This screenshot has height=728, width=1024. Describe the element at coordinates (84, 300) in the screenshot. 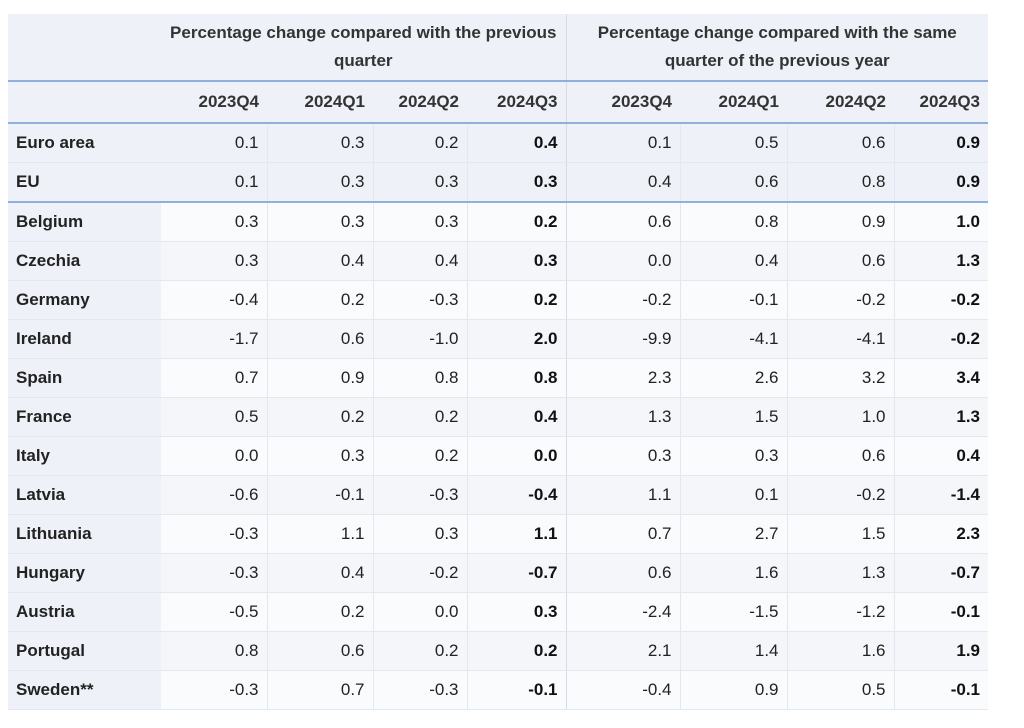

I see `country-name-cell: Germany` at that location.